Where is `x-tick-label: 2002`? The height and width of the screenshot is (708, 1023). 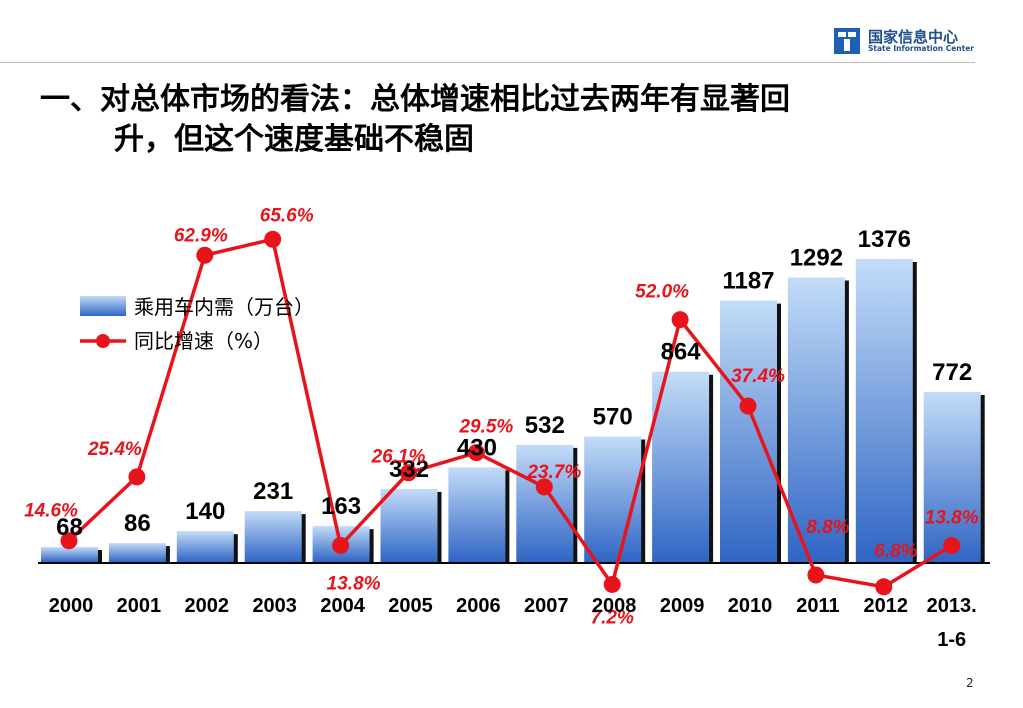 x-tick-label: 2002 is located at coordinates (207, 606).